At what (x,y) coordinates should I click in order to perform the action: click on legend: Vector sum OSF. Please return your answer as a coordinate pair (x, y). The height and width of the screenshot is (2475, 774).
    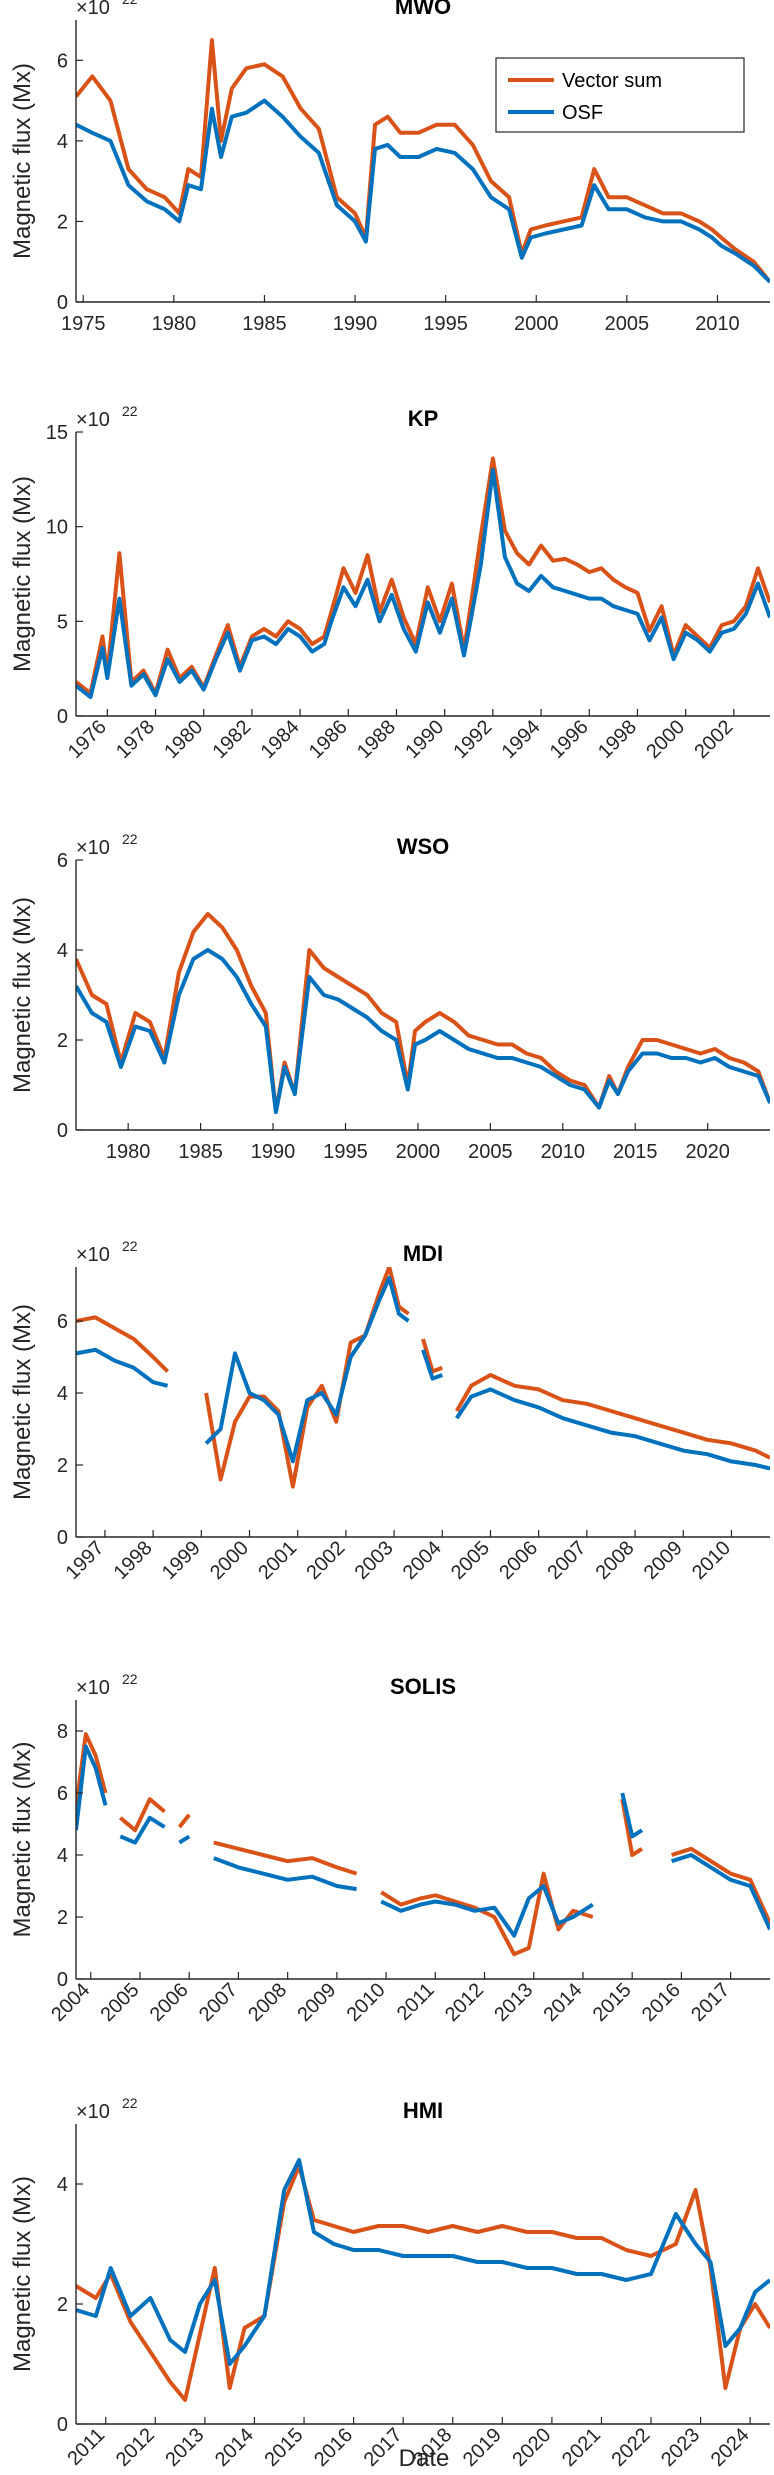
    Looking at the image, I should click on (620, 95).